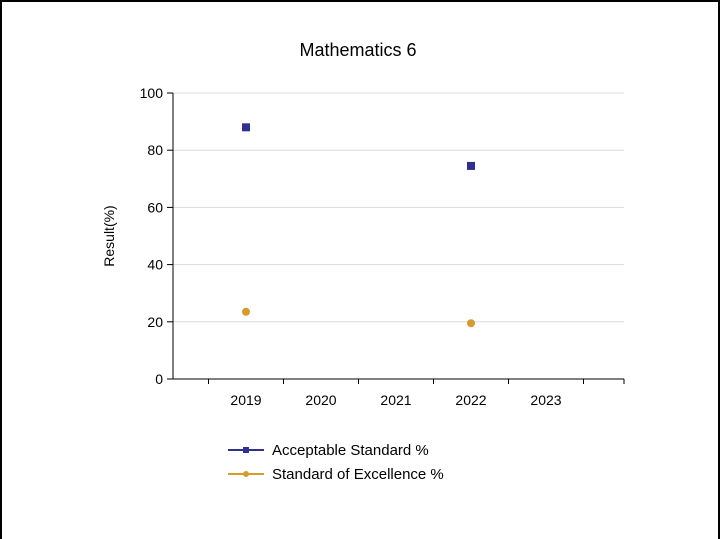  I want to click on y-tick-label: 60, so click(155, 207).